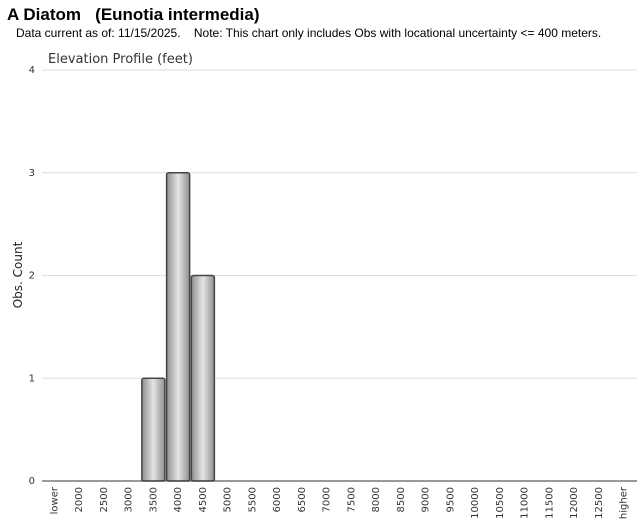 Image resolution: width=640 pixels, height=523 pixels. Describe the element at coordinates (203, 499) in the screenshot. I see `x-tick-label: 4500` at that location.